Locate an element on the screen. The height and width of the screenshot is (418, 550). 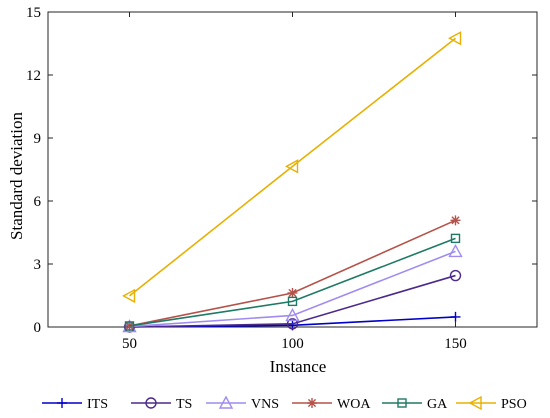
data-point-its is located at coordinates (455, 316).